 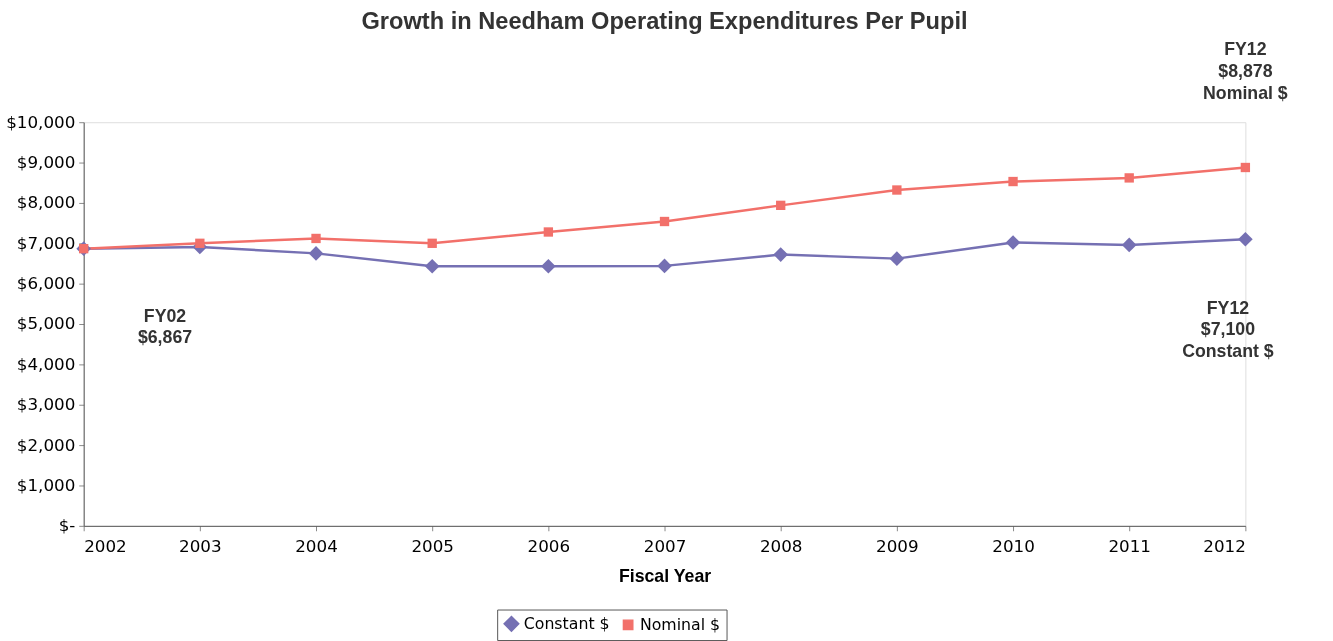 I want to click on legend-label: Constant $, so click(x=566, y=623).